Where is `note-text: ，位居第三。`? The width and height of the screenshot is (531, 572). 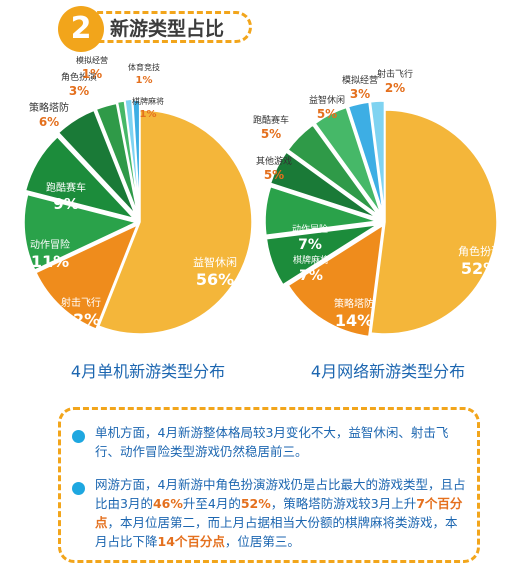
note-text: ，位居第三。 is located at coordinates (262, 541).